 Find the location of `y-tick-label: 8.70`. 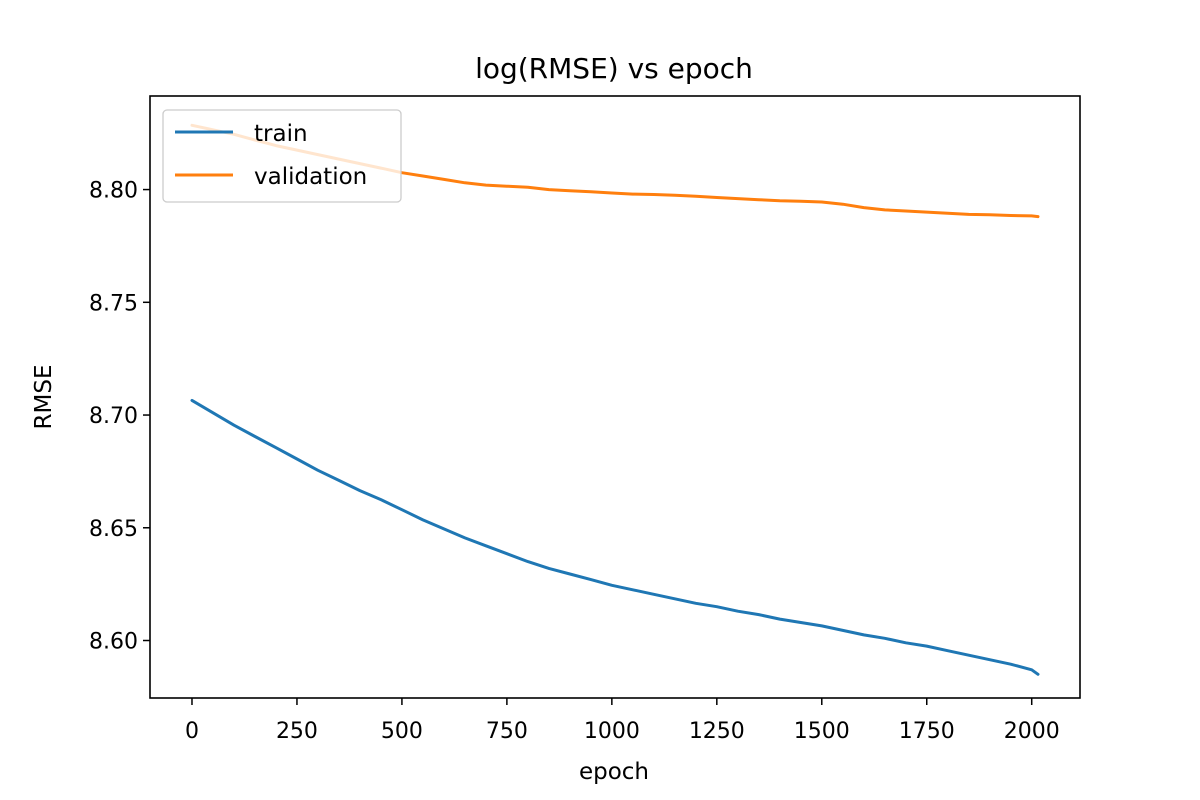

y-tick-label: 8.70 is located at coordinates (113, 416).